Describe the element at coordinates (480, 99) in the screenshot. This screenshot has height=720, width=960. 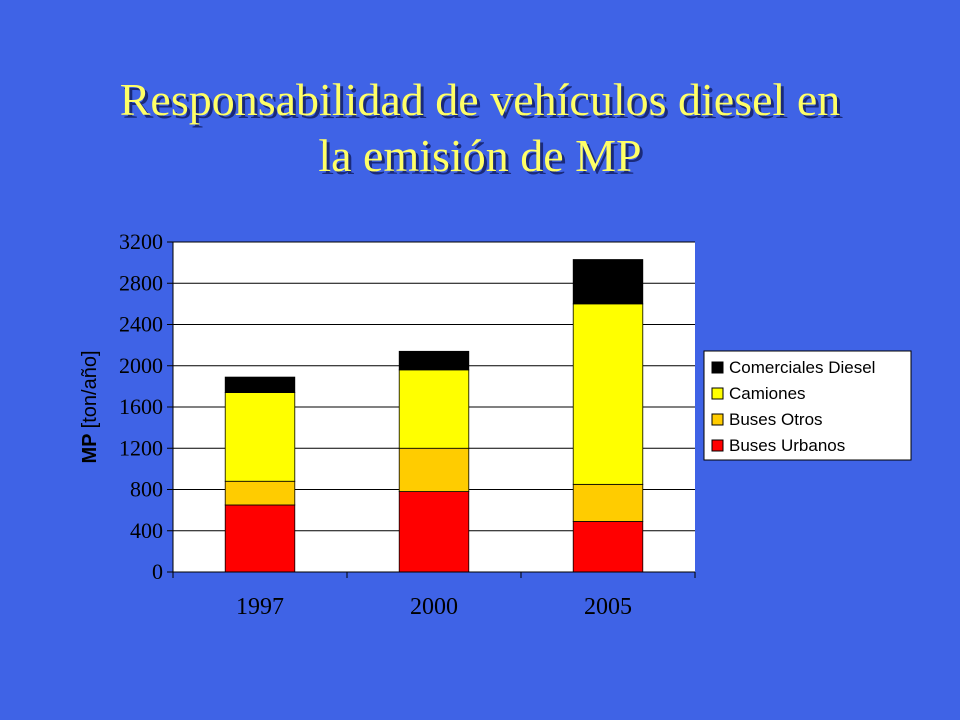
I see `title-line-1: Responsabilidad de vehículos diesel en` at that location.